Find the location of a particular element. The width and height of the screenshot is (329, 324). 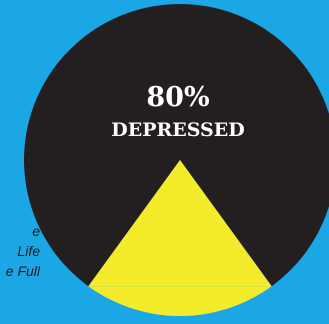

slice-label: DEPRESSED is located at coordinates (178, 130).